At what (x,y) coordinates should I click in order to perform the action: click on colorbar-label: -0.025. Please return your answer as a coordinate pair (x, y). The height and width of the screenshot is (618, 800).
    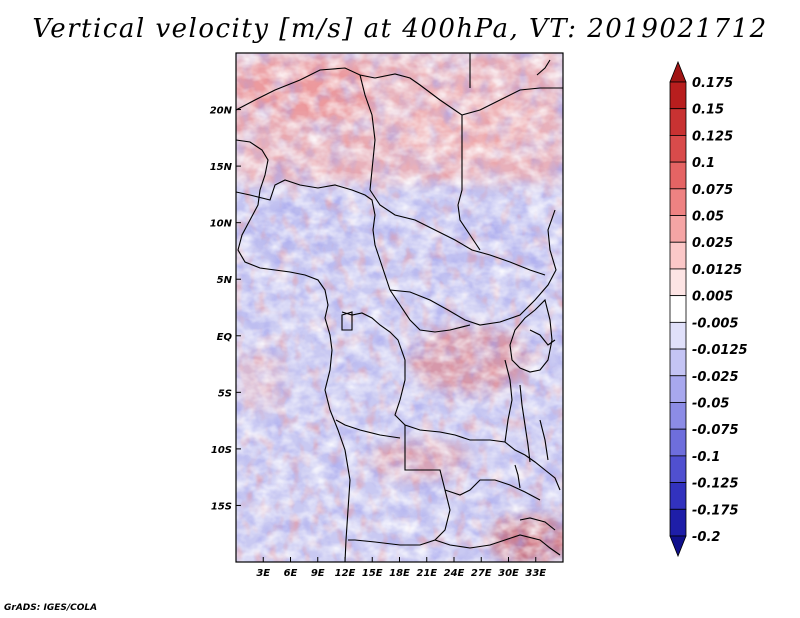
    Looking at the image, I should click on (715, 377).